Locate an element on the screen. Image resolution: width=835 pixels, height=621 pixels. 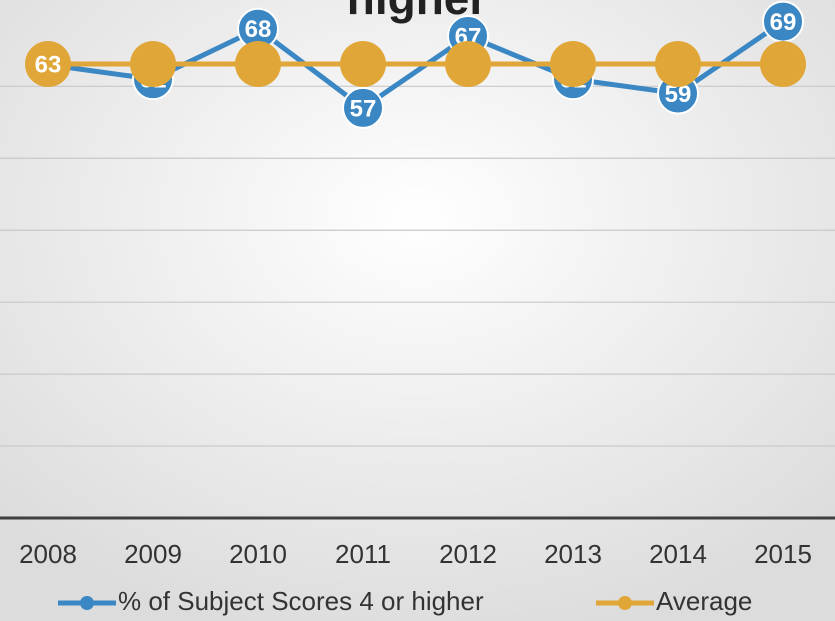
chart-title: higher is located at coordinates (417, 12).